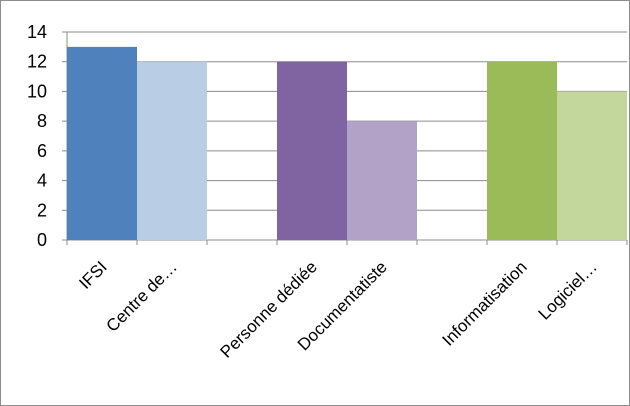  Describe the element at coordinates (485, 303) in the screenshot. I see `x-tick-label: Informatisation` at that location.